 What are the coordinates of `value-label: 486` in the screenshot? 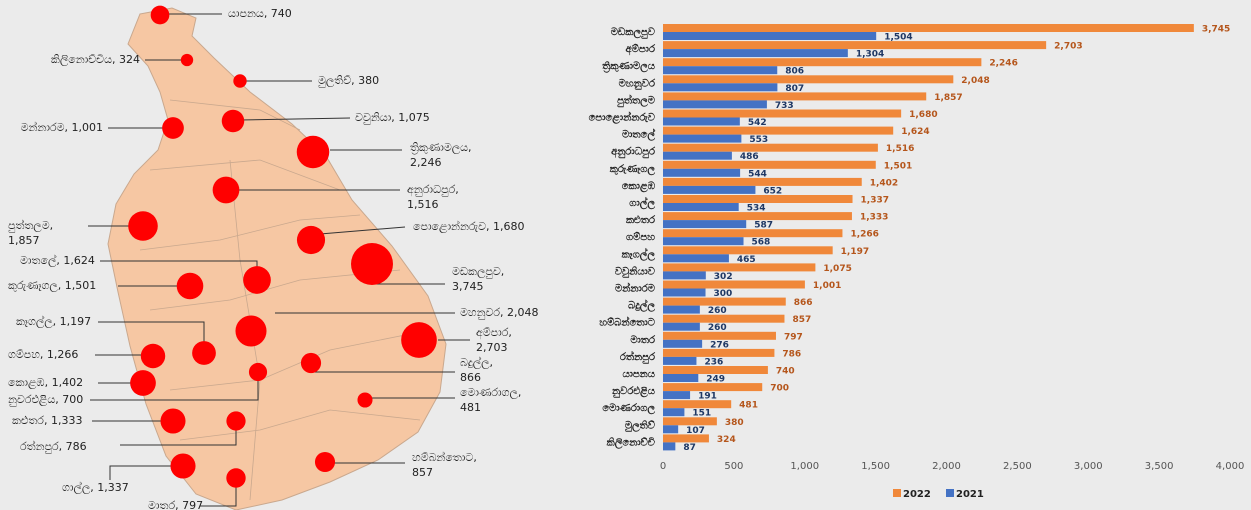 It's located at (749, 157).